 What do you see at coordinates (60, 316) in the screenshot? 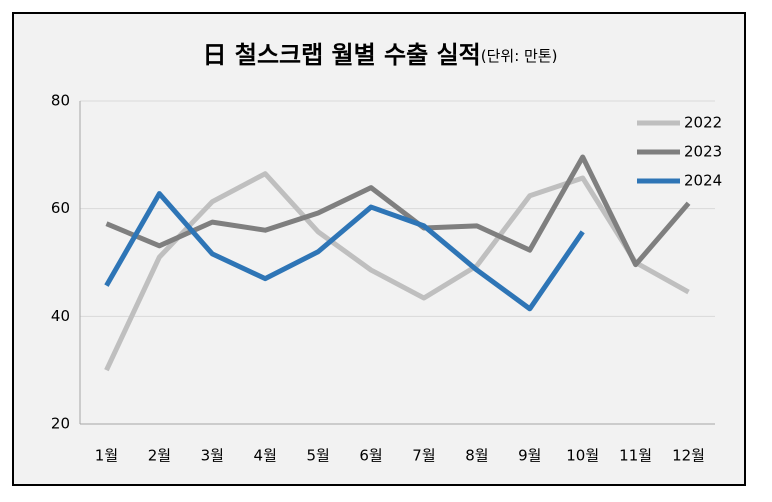
I see `y-tick-label: 40` at bounding box center [60, 316].